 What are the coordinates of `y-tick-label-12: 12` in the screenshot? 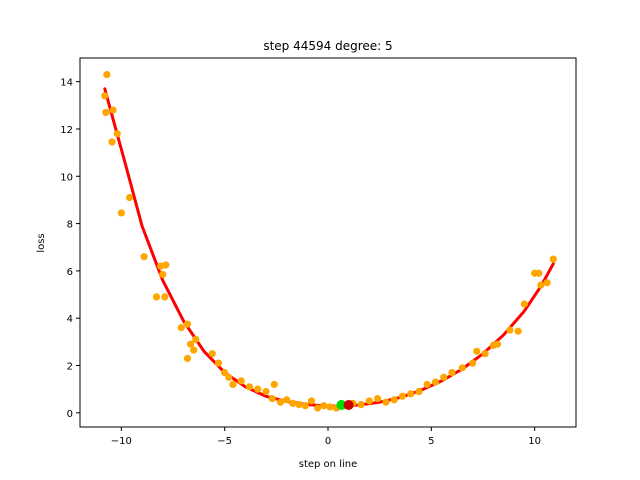 It's located at (66, 130).